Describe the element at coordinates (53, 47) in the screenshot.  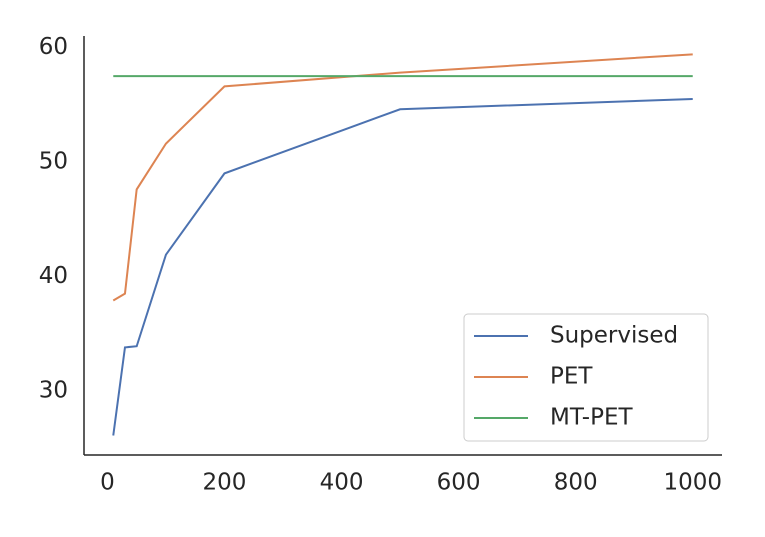
I see `y-tick-label: 60` at that location.